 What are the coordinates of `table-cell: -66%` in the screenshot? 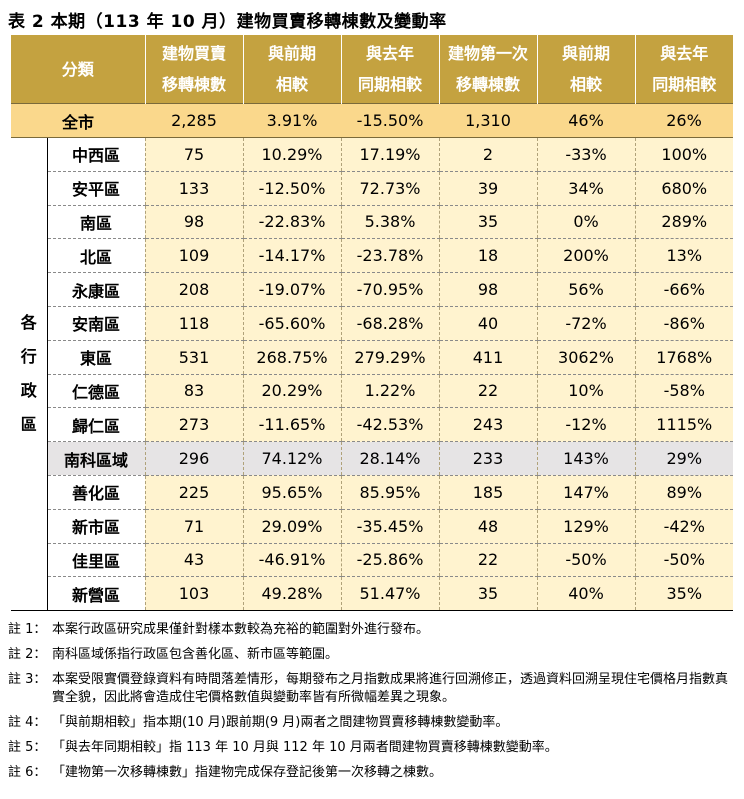 It's located at (684, 289).